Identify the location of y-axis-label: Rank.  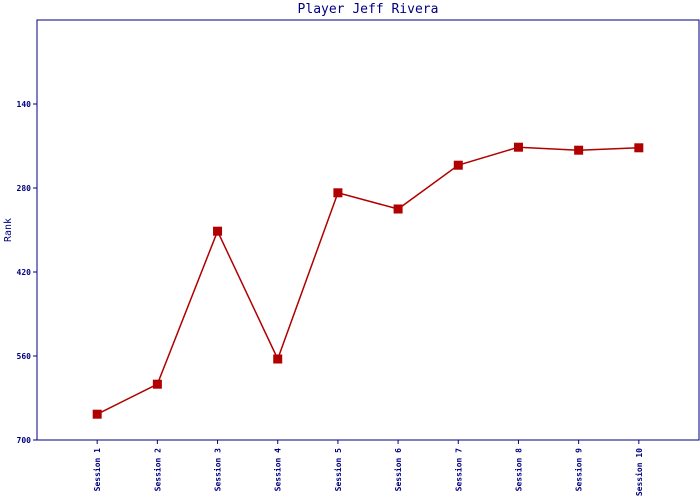
(8, 230).